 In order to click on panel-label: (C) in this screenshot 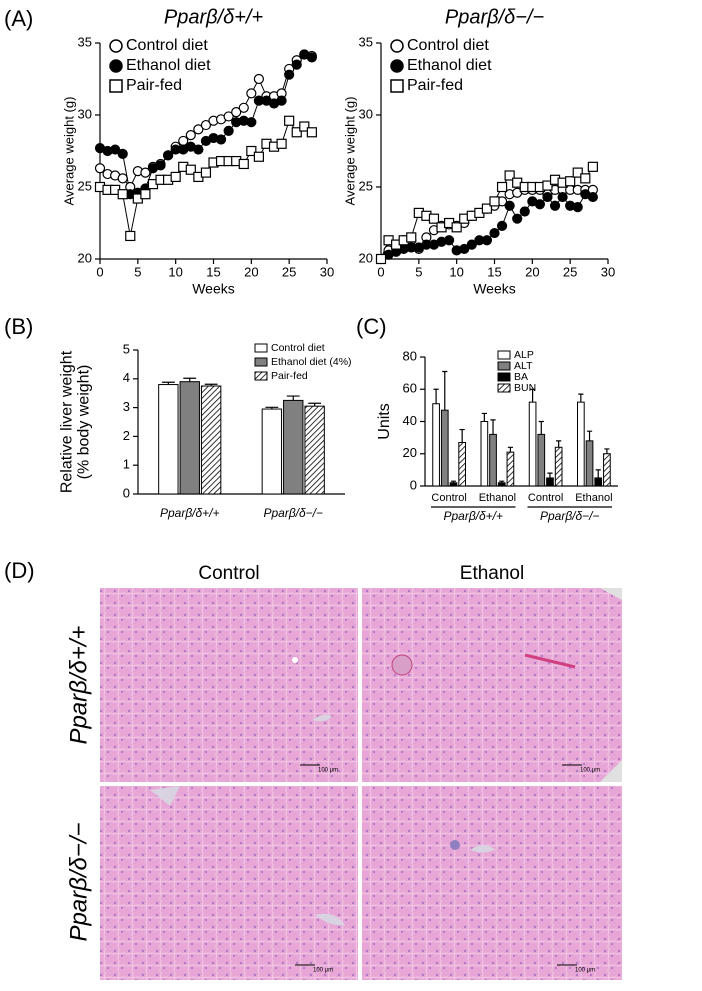, I will do `click(371, 326)`.